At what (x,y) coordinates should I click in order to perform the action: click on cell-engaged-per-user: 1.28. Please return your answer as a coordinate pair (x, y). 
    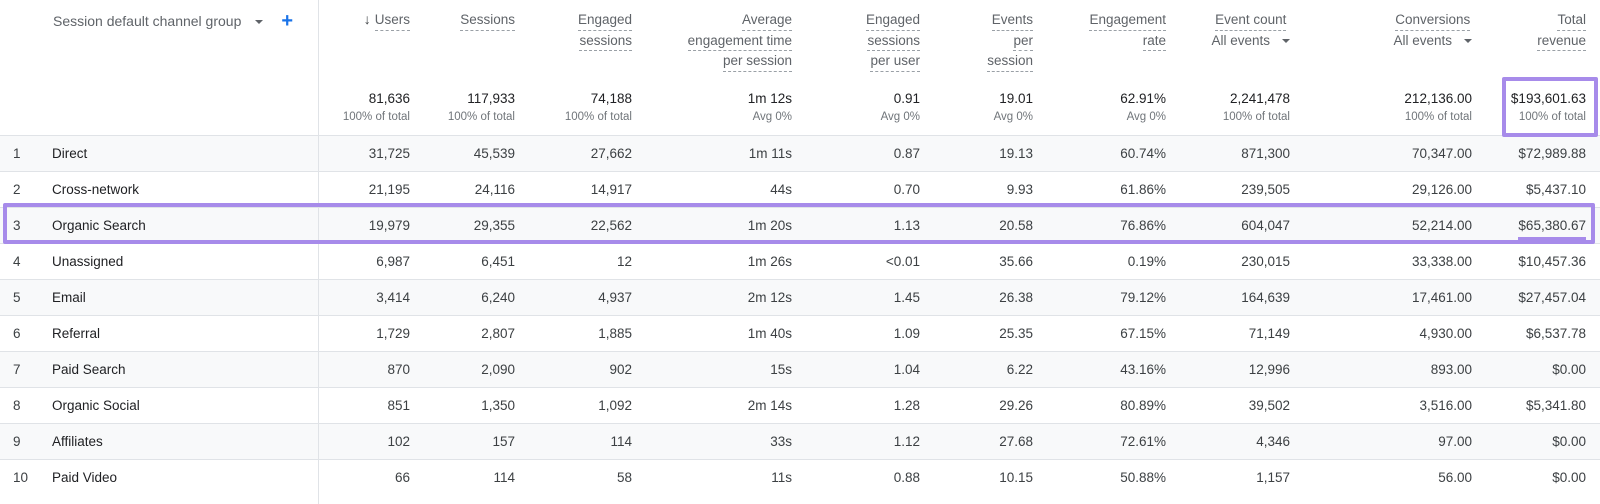
    Looking at the image, I should click on (906, 405).